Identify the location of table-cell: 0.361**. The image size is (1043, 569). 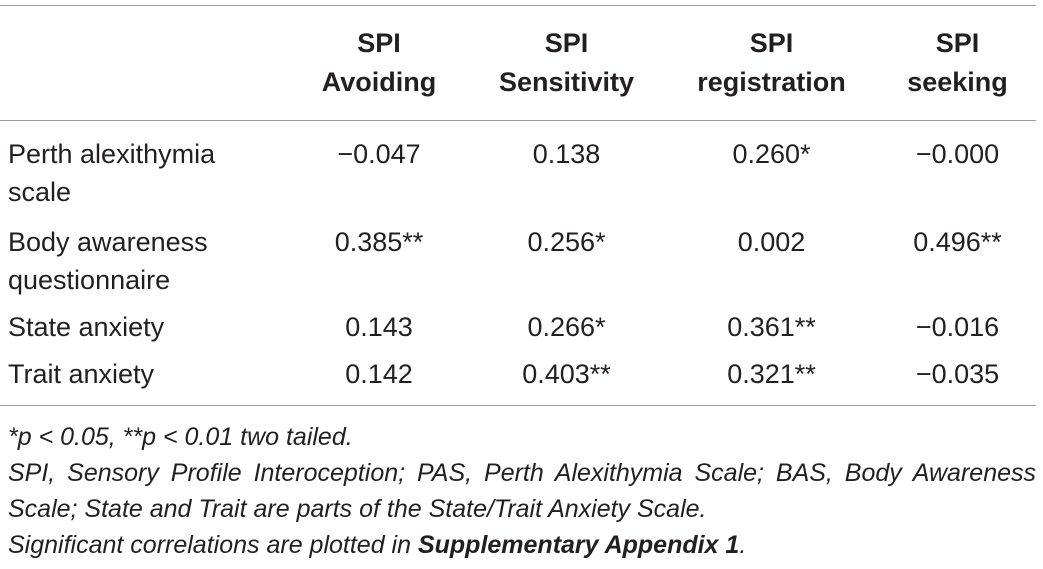
(771, 327).